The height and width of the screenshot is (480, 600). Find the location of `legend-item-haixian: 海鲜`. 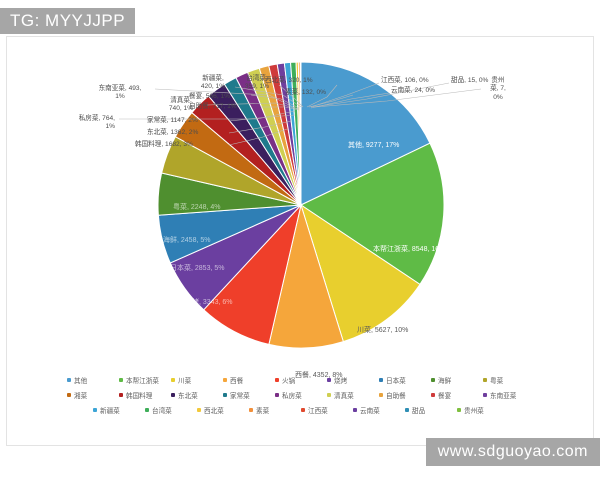

legend-item-haixian: 海鲜 is located at coordinates (457, 380).